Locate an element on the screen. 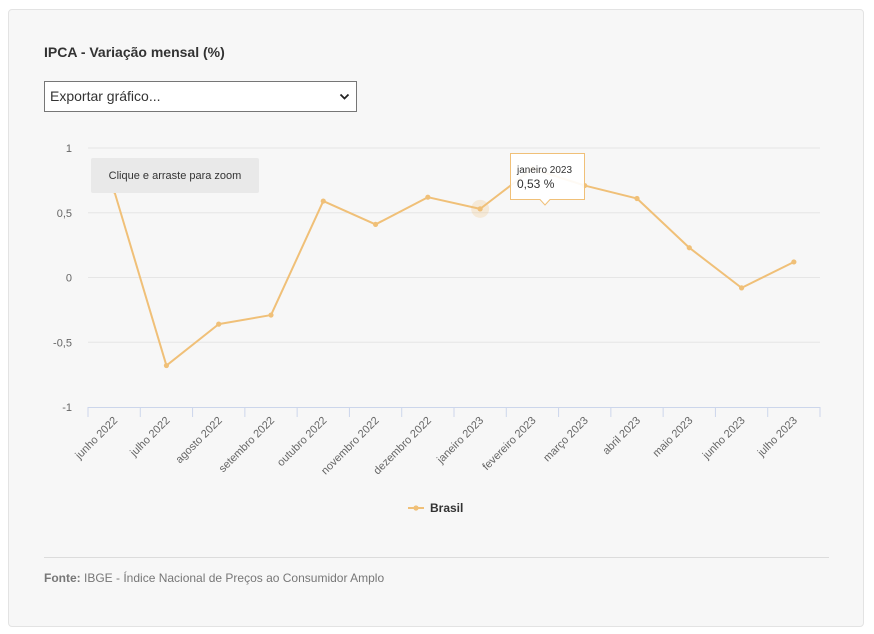 The image size is (874, 634). x-tick-label: setembro 2022 is located at coordinates (247, 445).